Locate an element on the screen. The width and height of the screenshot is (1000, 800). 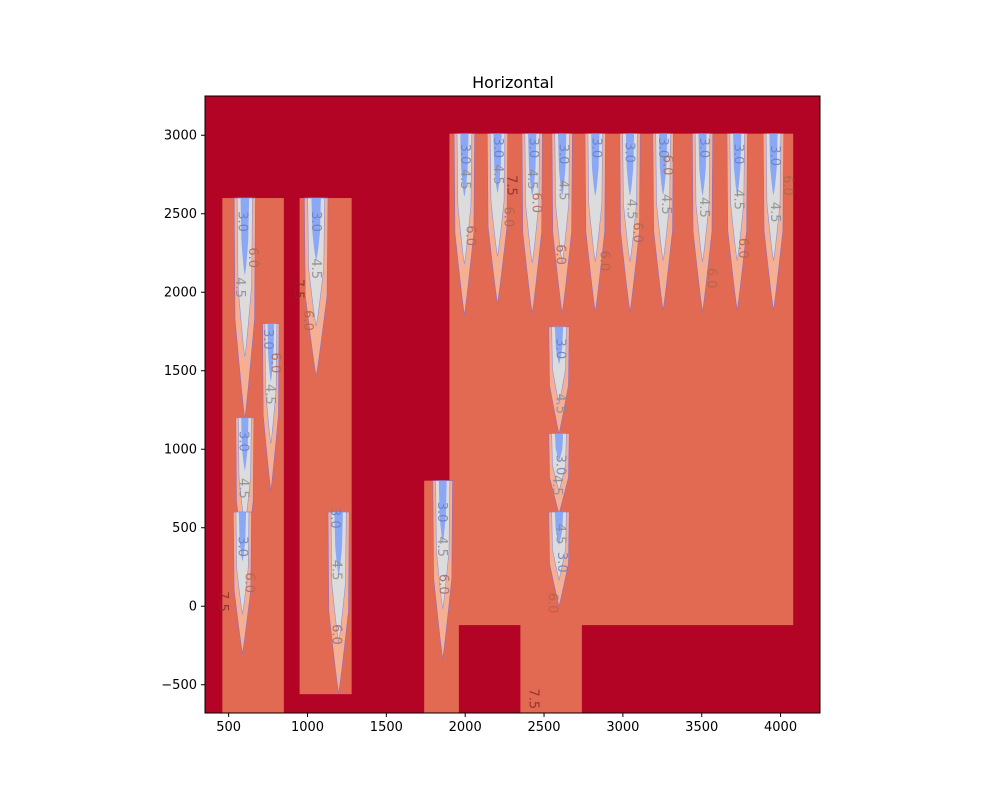
x-tick-label: 2000 is located at coordinates (465, 727).